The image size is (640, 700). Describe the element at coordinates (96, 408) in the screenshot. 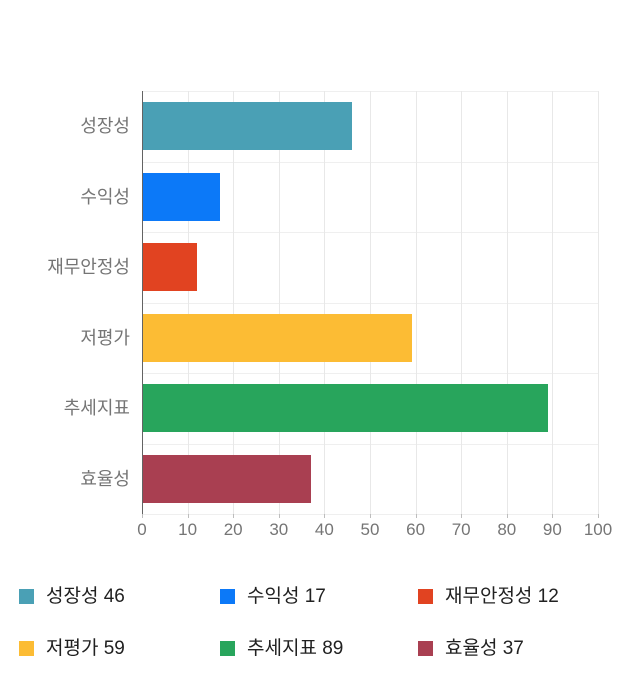

I see `category-label: 추세지표` at that location.